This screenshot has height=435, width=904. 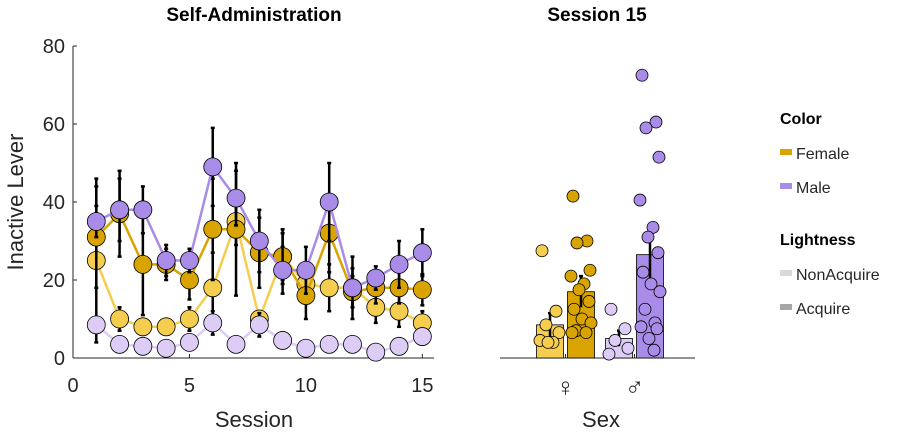 What do you see at coordinates (813, 188) in the screenshot?
I see `legend-male-label: Male` at bounding box center [813, 188].